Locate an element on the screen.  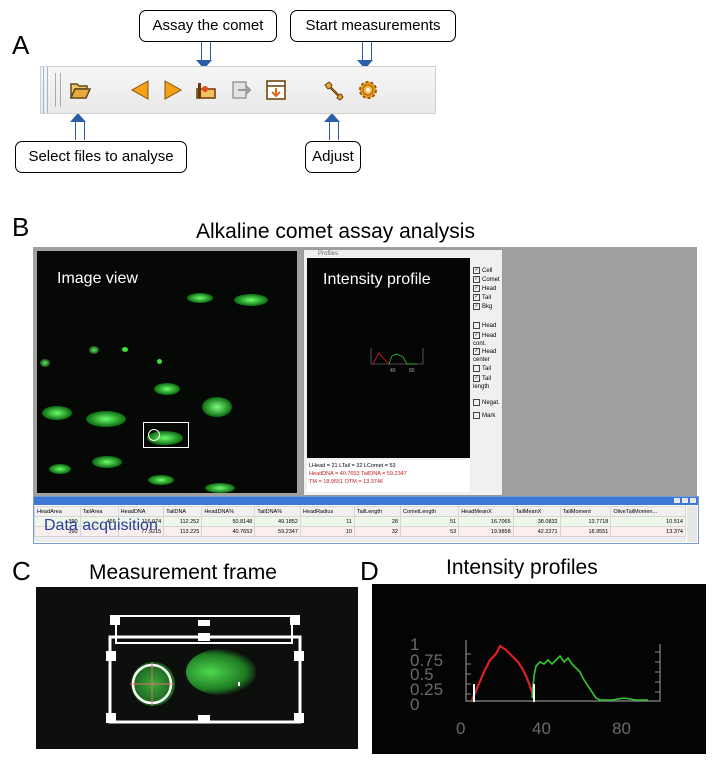
table-header: TailLength is located at coordinates (377, 511).